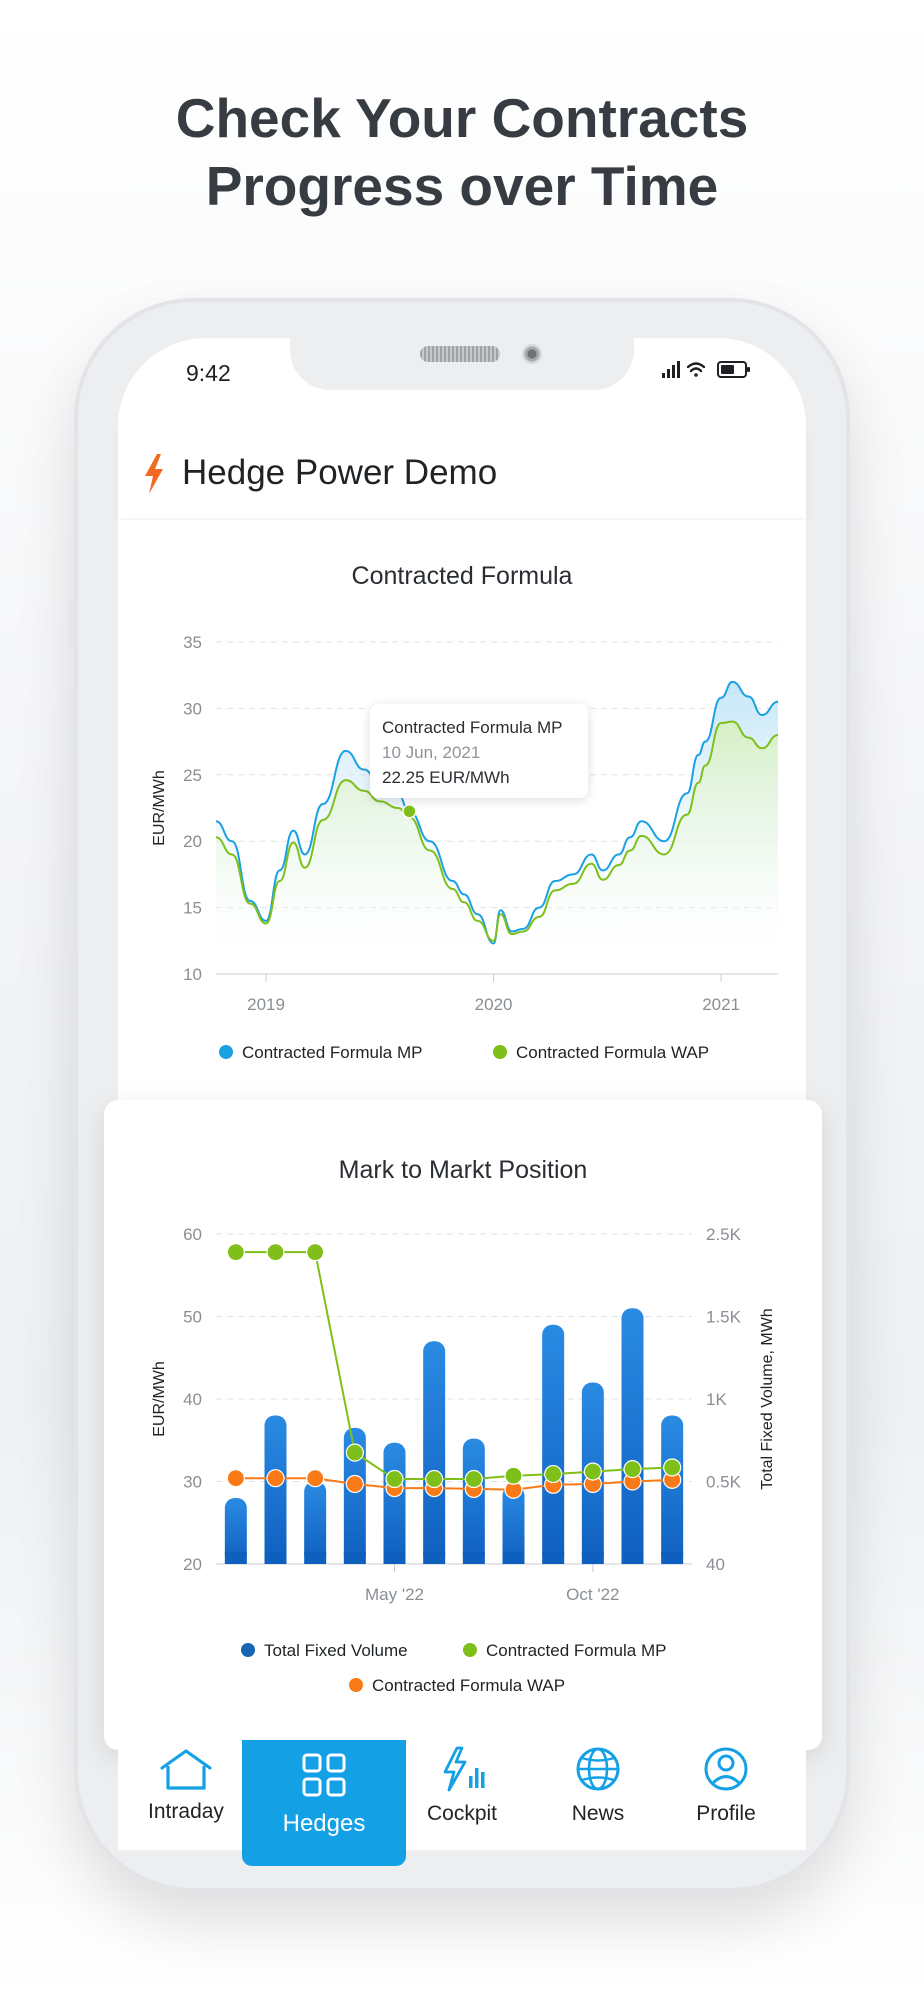 This screenshot has width=924, height=2000. I want to click on nav-item-intraday: Intraday, so click(186, 1786).